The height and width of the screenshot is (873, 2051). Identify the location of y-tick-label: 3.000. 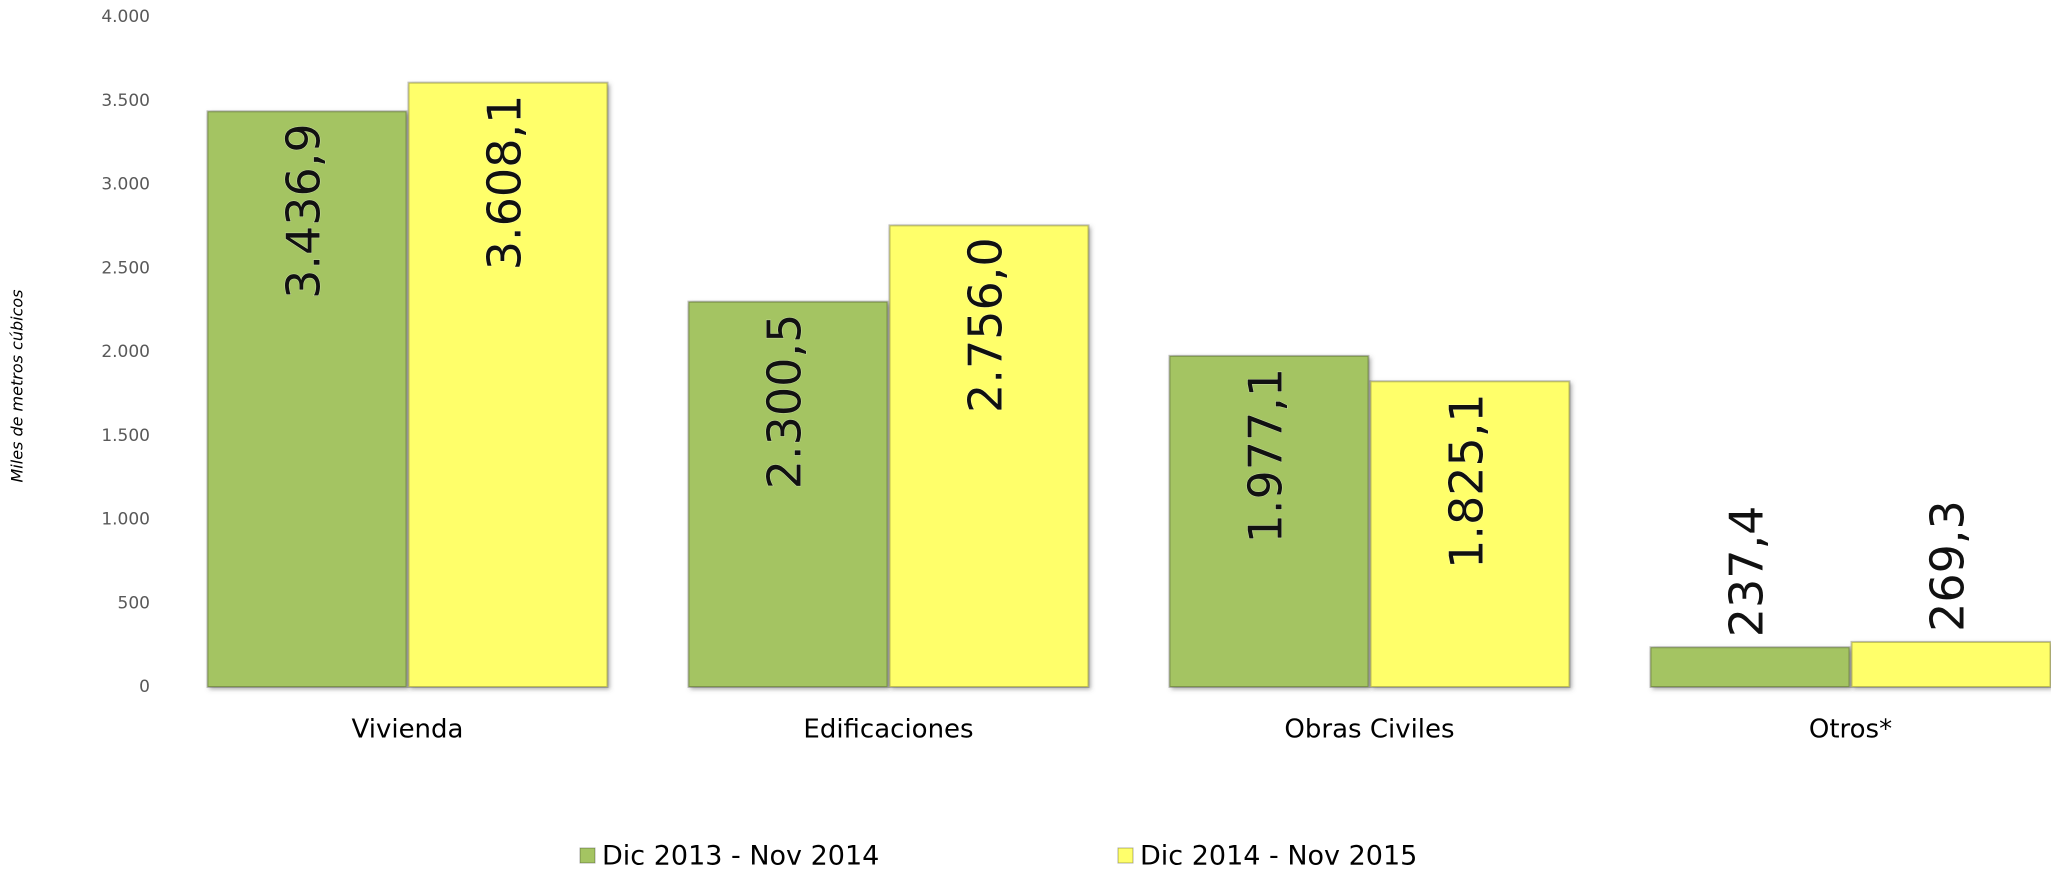
(125, 185).